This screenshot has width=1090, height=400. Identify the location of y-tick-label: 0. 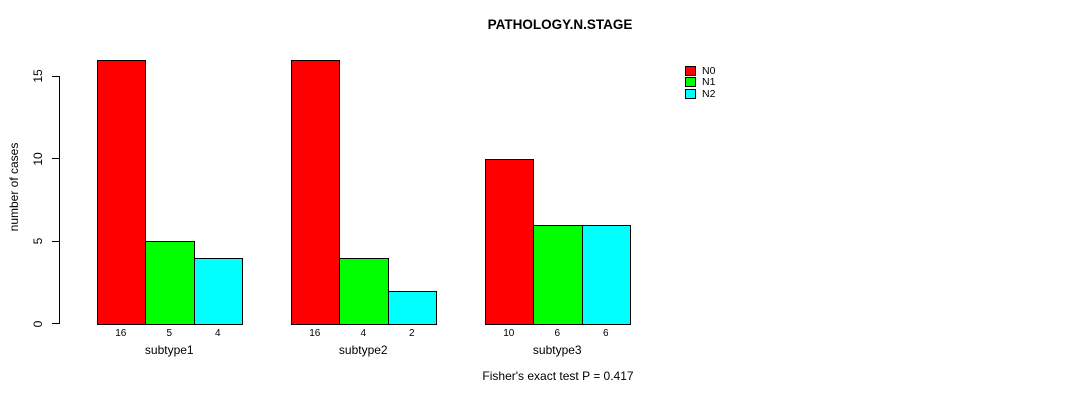
(38, 323).